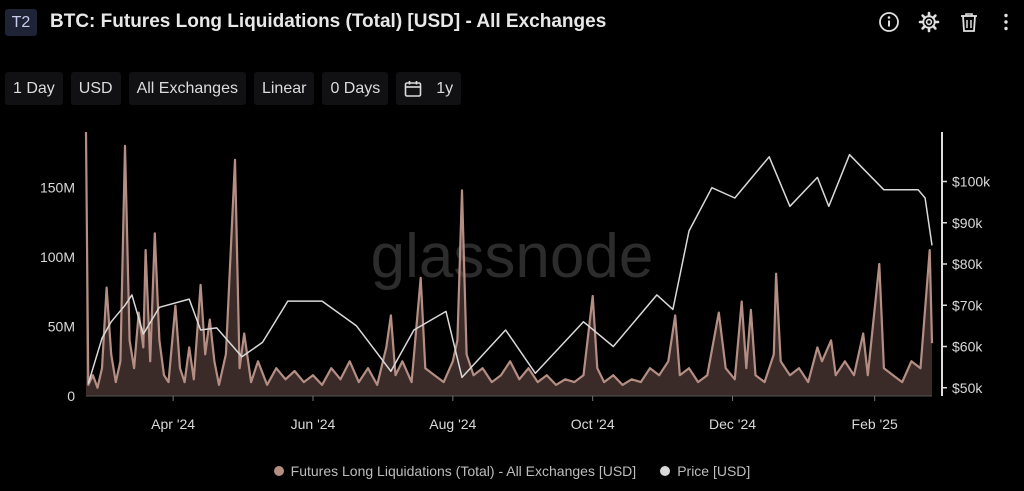  Describe the element at coordinates (1006, 22) in the screenshot. I see `more-vertical-icon` at that location.